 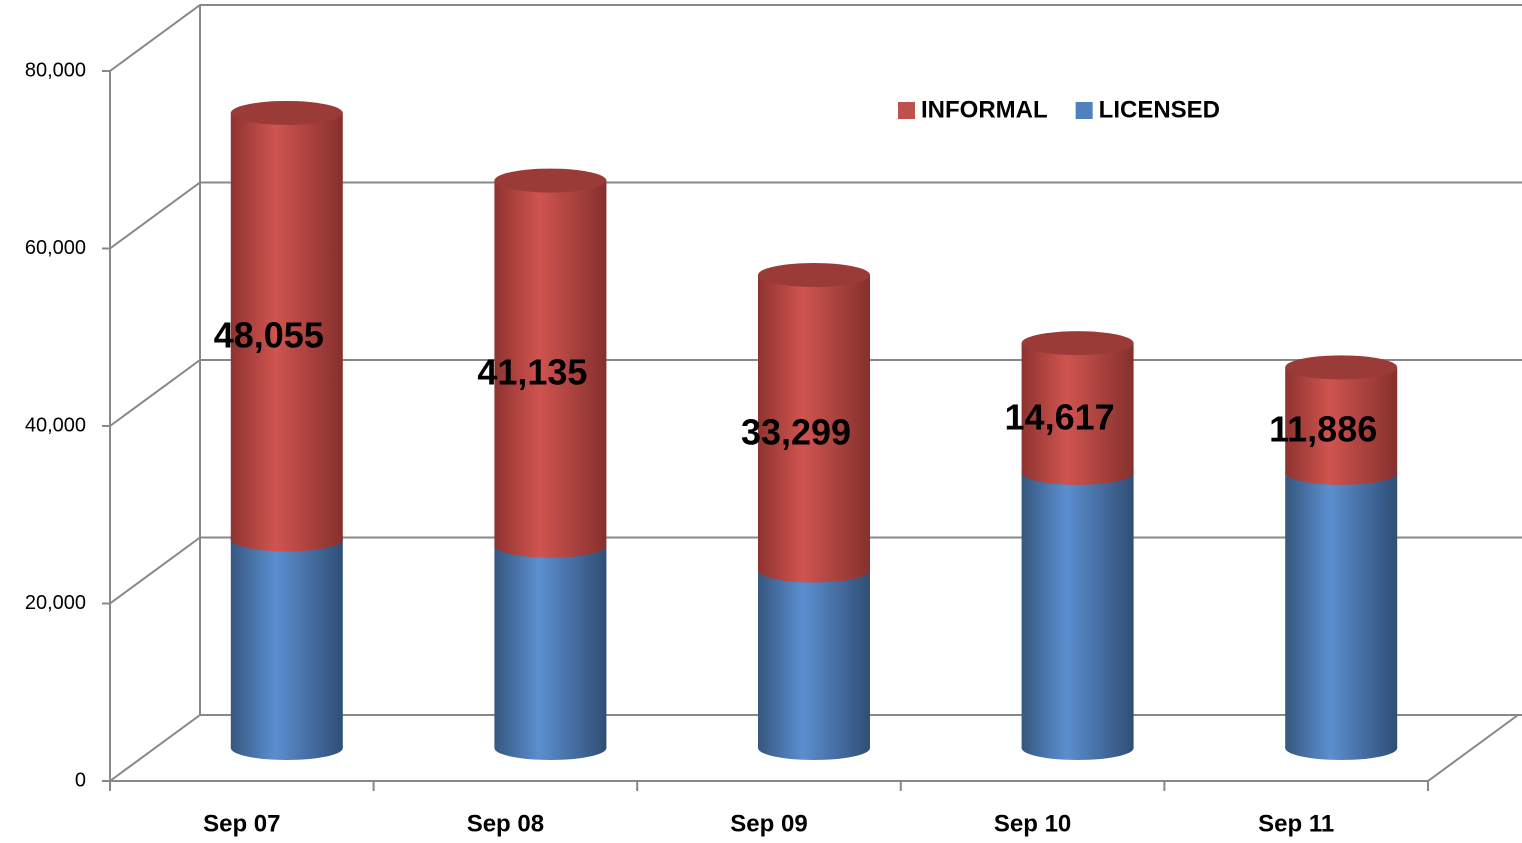 What do you see at coordinates (505, 823) in the screenshot?
I see `x-tick-label: Sep 08` at bounding box center [505, 823].